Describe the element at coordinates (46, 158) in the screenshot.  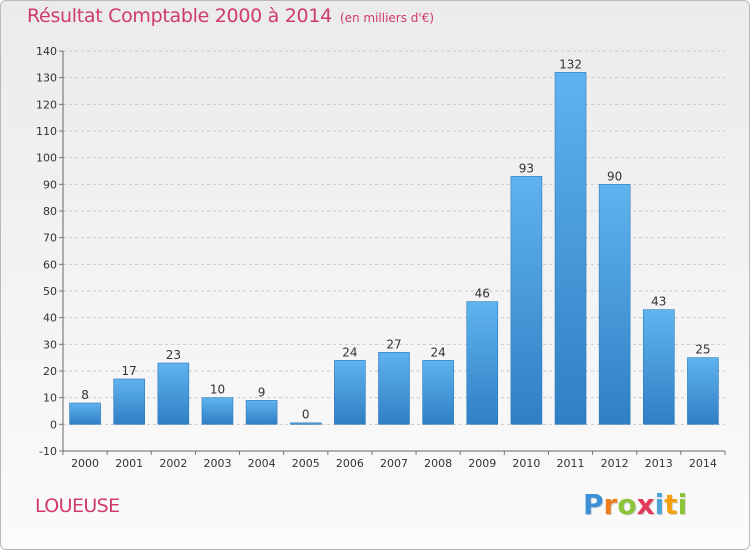
I see `y-tick-label: 100` at that location.